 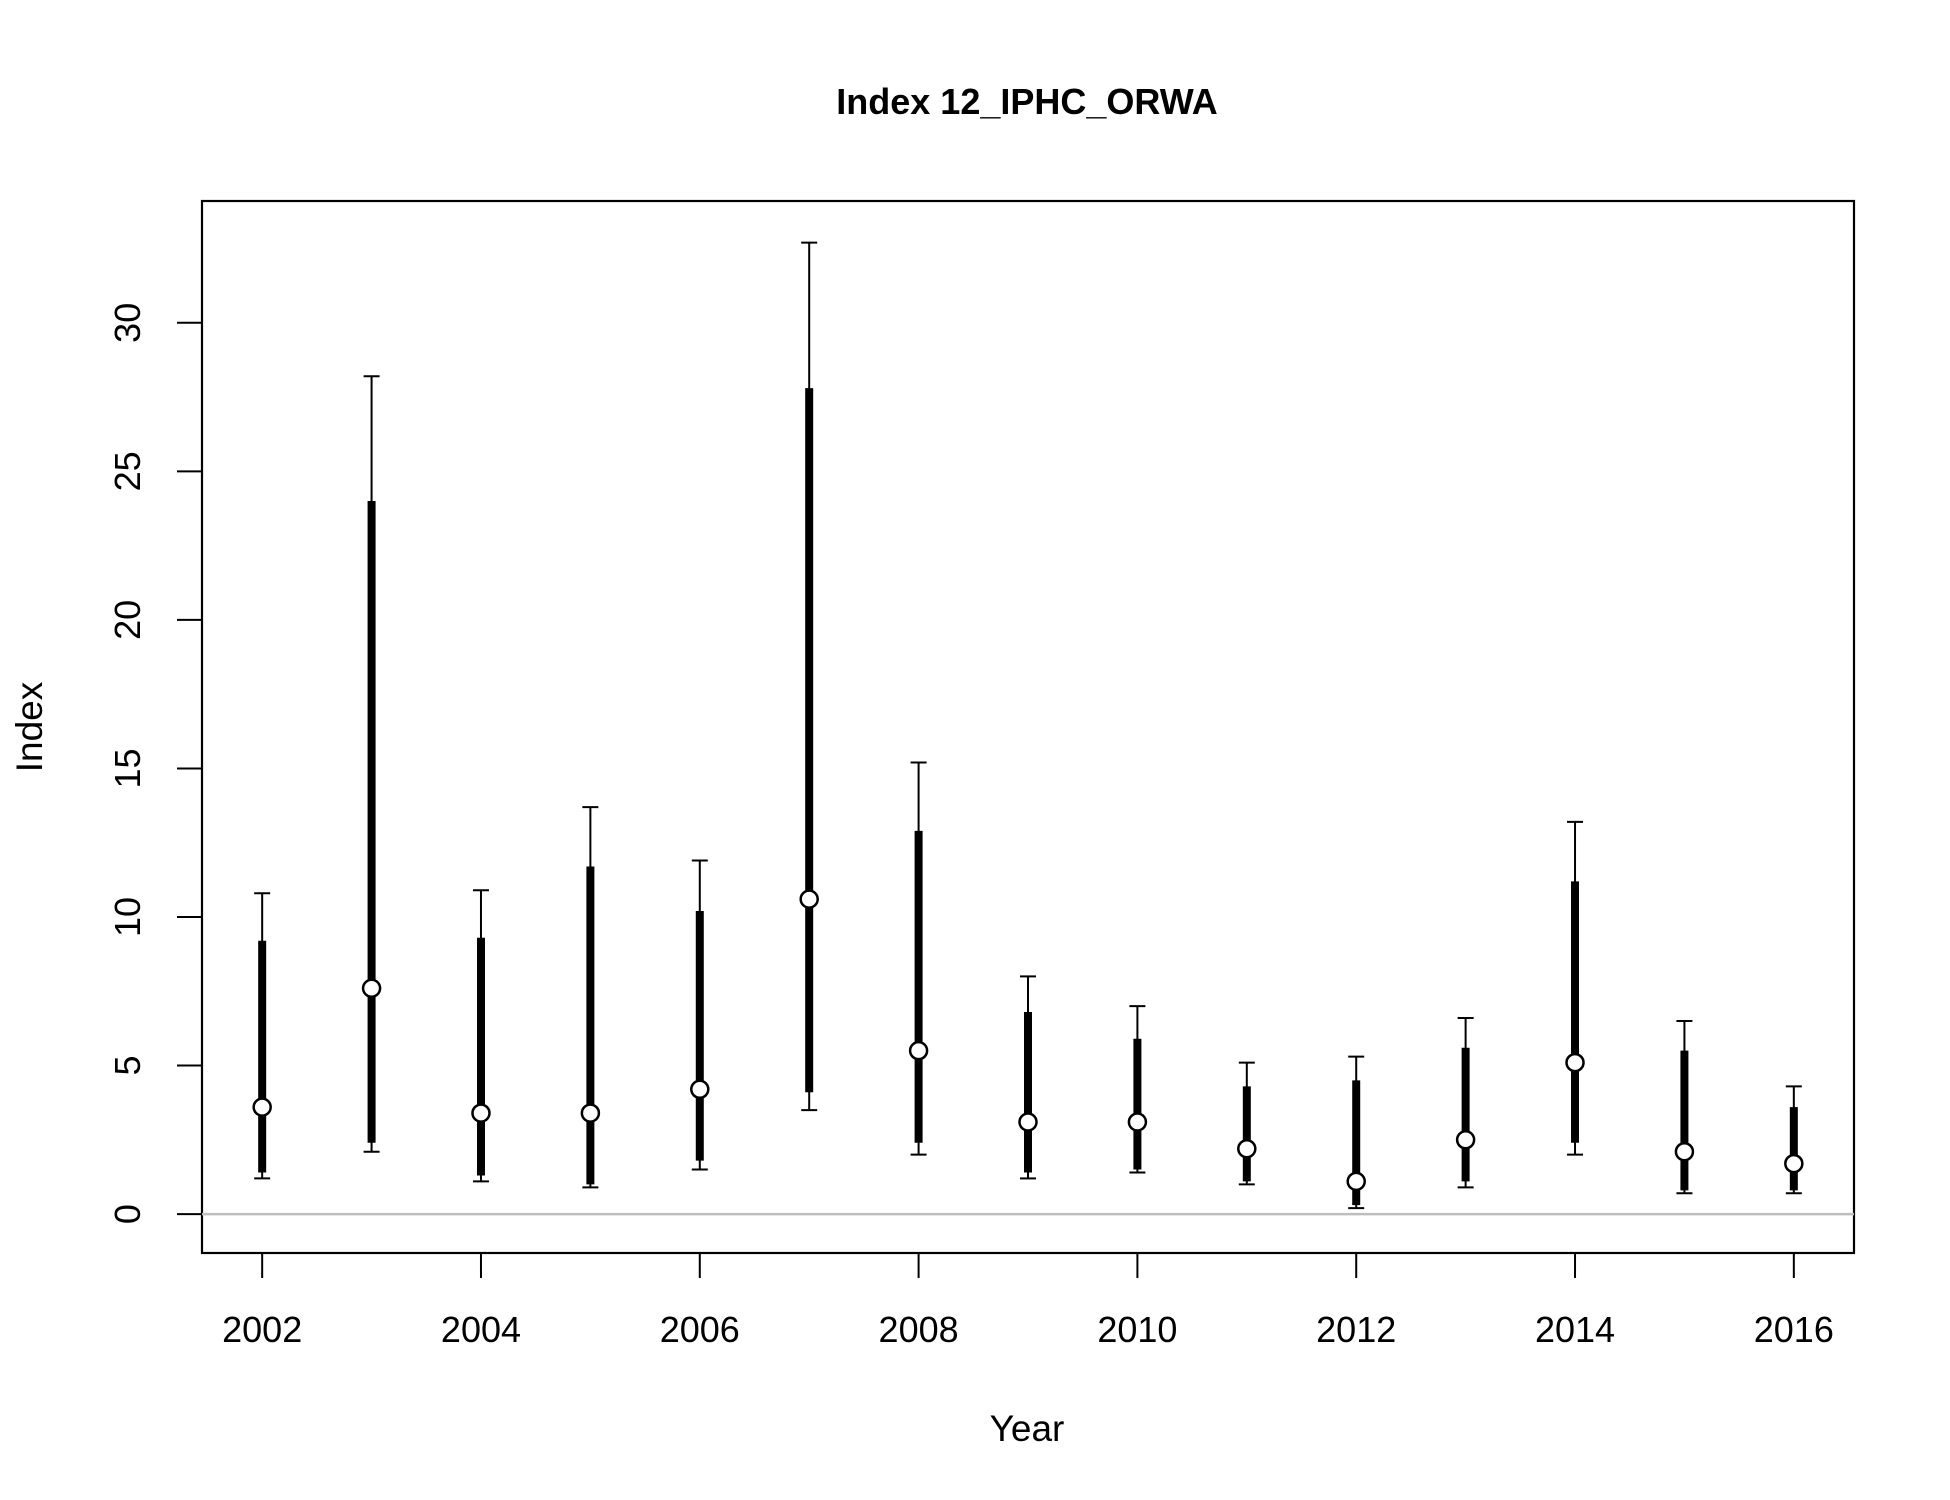 I want to click on y-axis-title: Index, so click(x=29, y=726).